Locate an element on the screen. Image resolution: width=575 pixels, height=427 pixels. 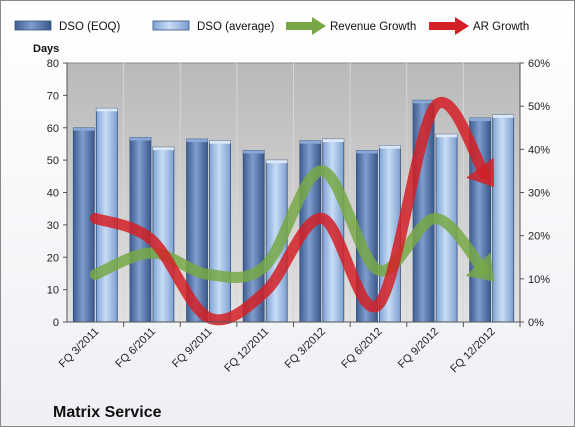
x-tick-label: FQ 9/2012 is located at coordinates (418, 348).